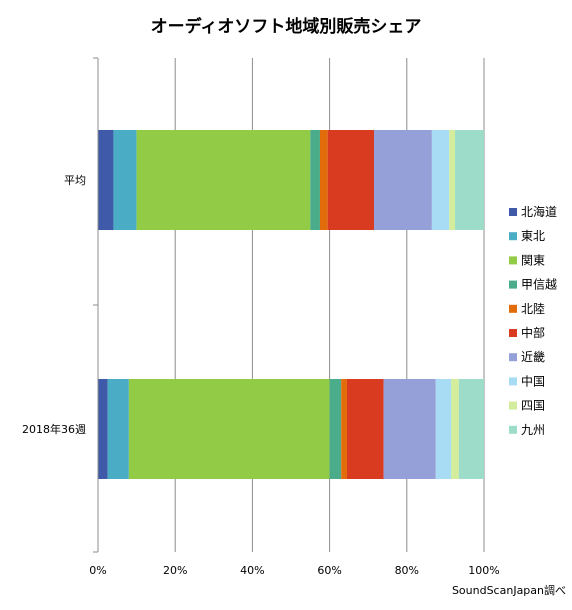 This screenshot has width=572, height=610. I want to click on legend-label: 北海道, so click(539, 211).